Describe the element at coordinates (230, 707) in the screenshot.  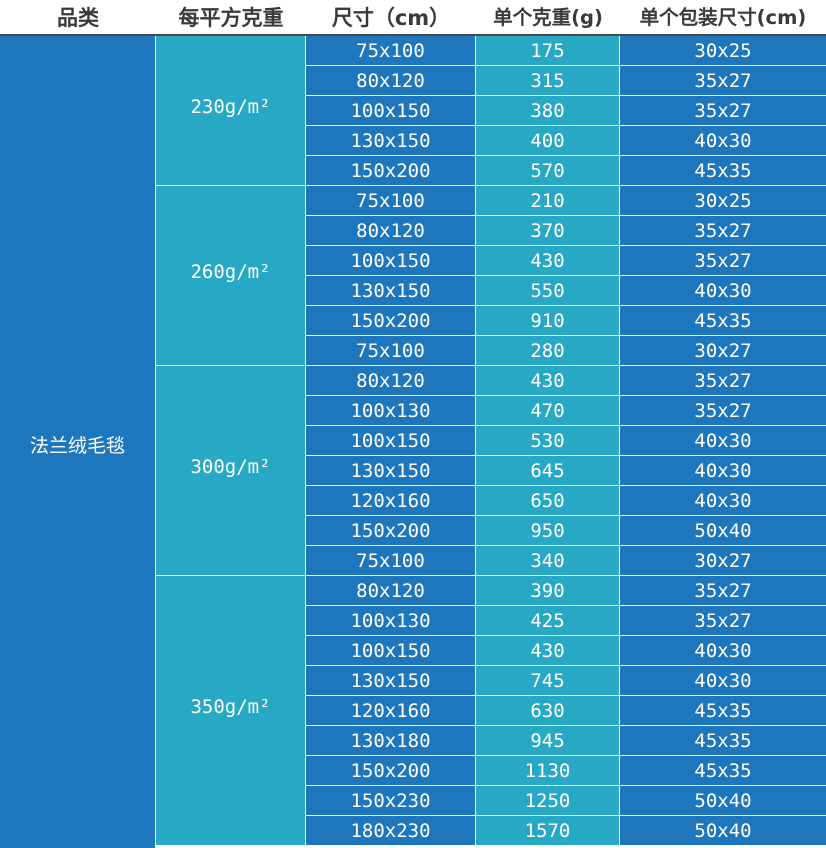
I see `gsm-label: 350g/m²` at that location.